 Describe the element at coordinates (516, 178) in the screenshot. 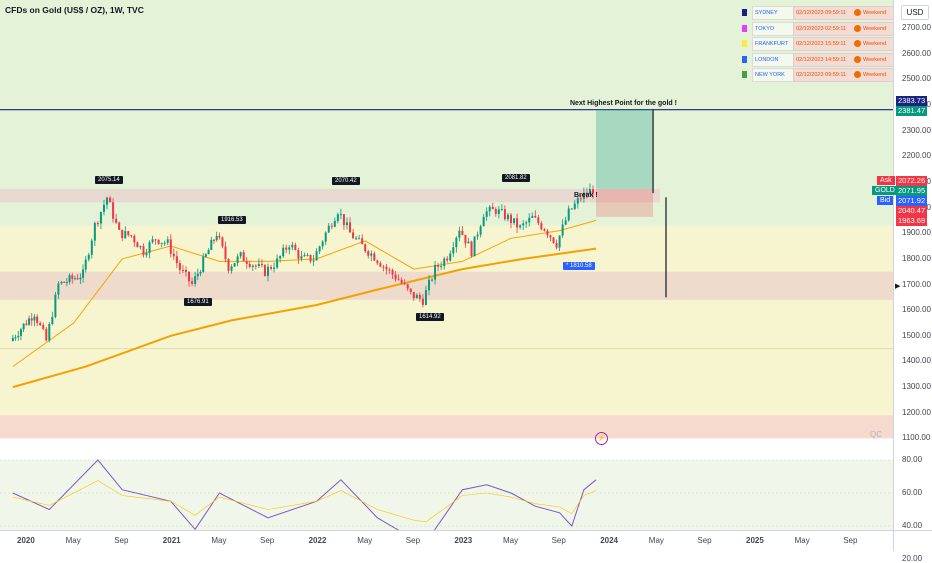

I see `callout-2081: 2081.82` at that location.